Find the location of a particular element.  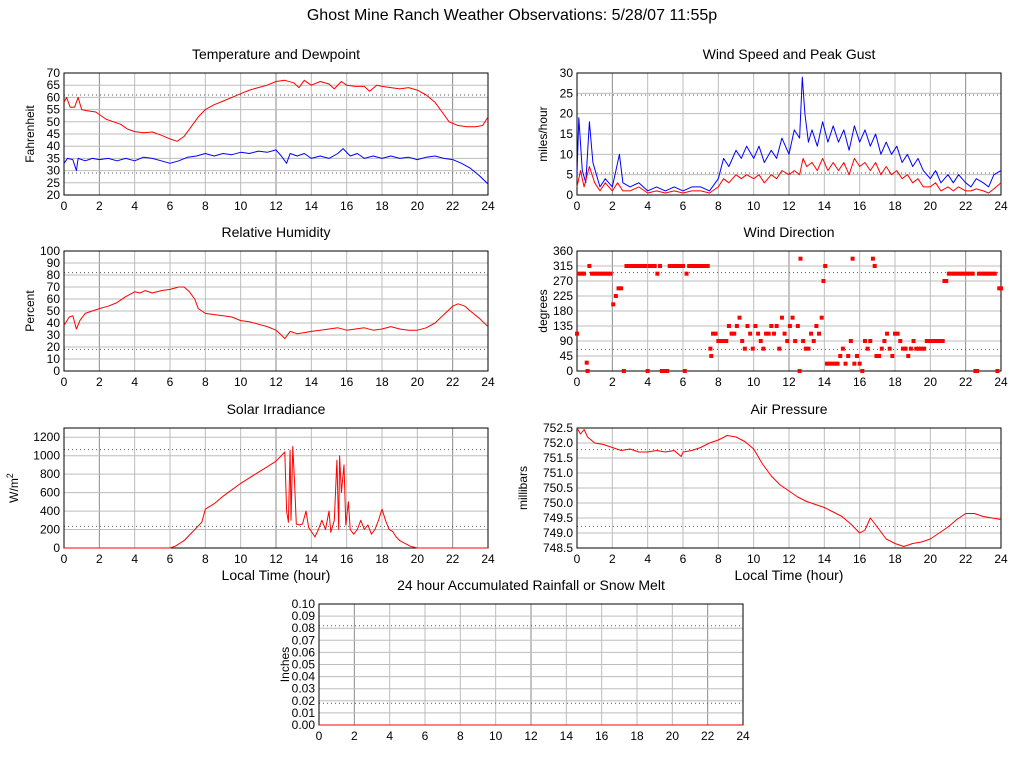

y-axis-label-text: Percent is located at coordinates (30, 311).